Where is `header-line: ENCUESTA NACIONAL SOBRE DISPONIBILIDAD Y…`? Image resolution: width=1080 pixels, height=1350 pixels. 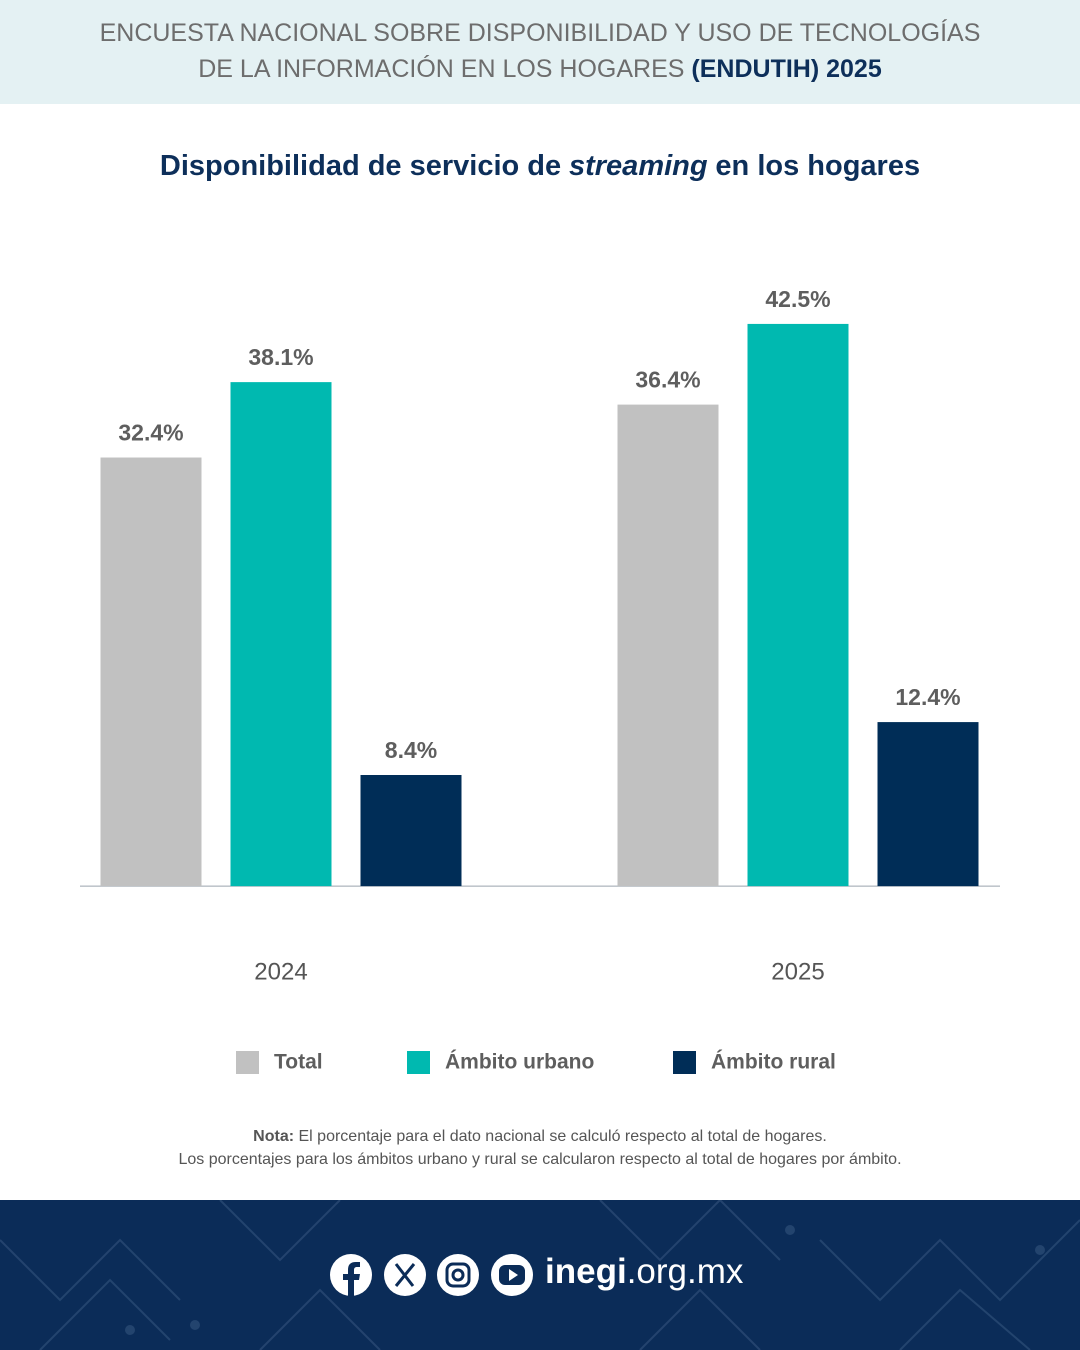 header-line: ENCUESTA NACIONAL SOBRE DISPONIBILIDAD Y… is located at coordinates (540, 33).